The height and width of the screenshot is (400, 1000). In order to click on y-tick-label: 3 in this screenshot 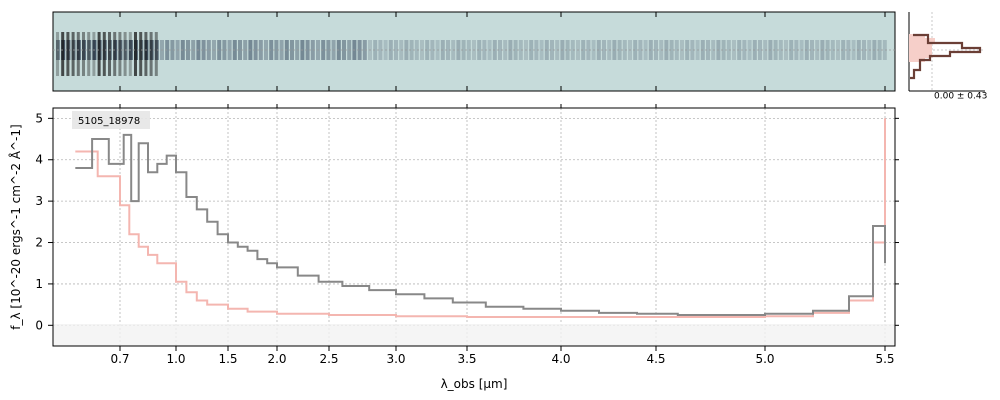, I will do `click(39, 201)`.